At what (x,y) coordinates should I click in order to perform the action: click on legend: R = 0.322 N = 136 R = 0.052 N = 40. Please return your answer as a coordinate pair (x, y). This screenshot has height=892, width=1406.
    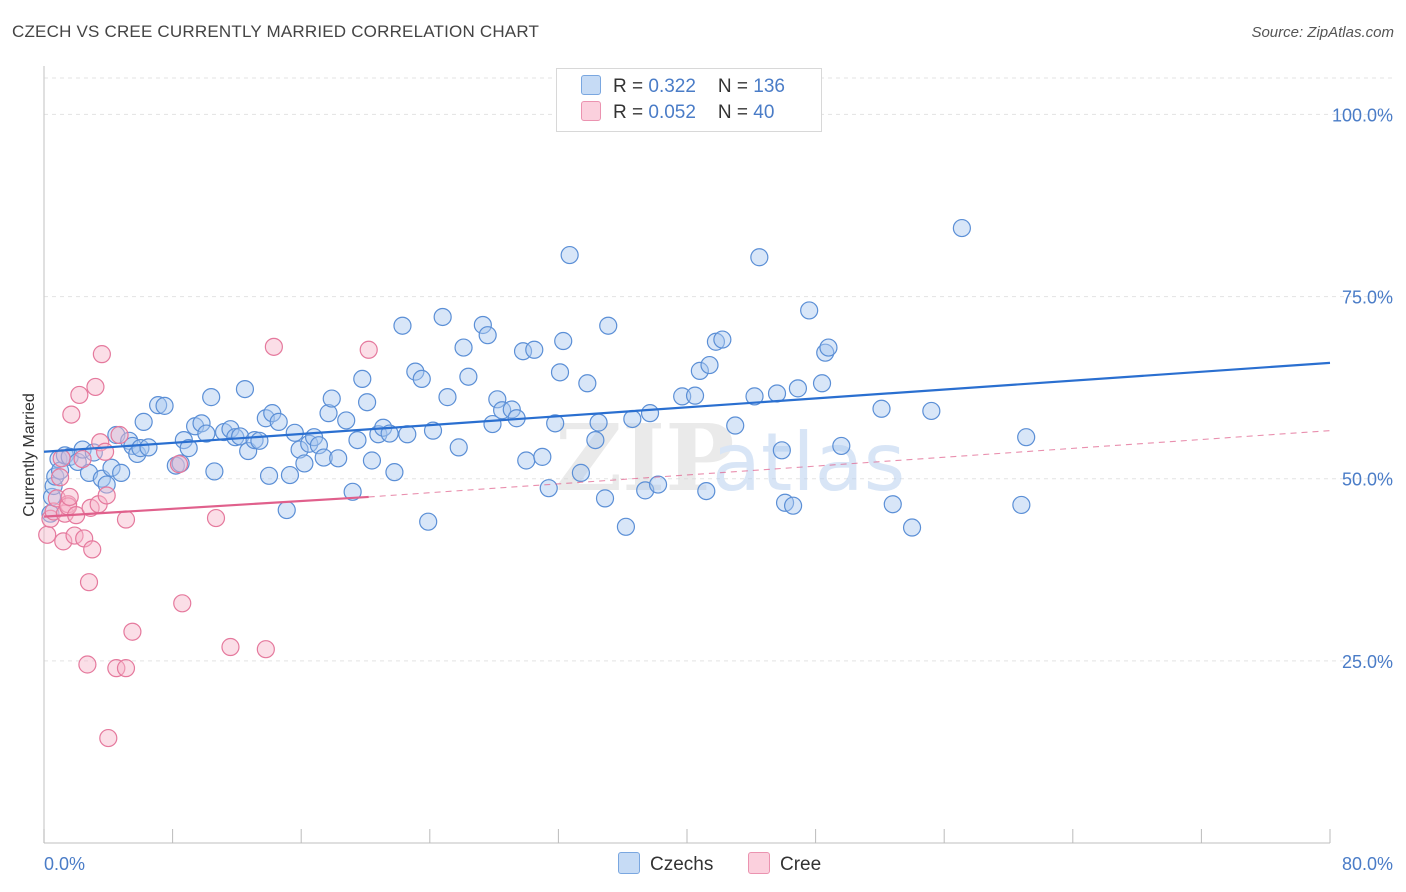
    Looking at the image, I should click on (689, 100).